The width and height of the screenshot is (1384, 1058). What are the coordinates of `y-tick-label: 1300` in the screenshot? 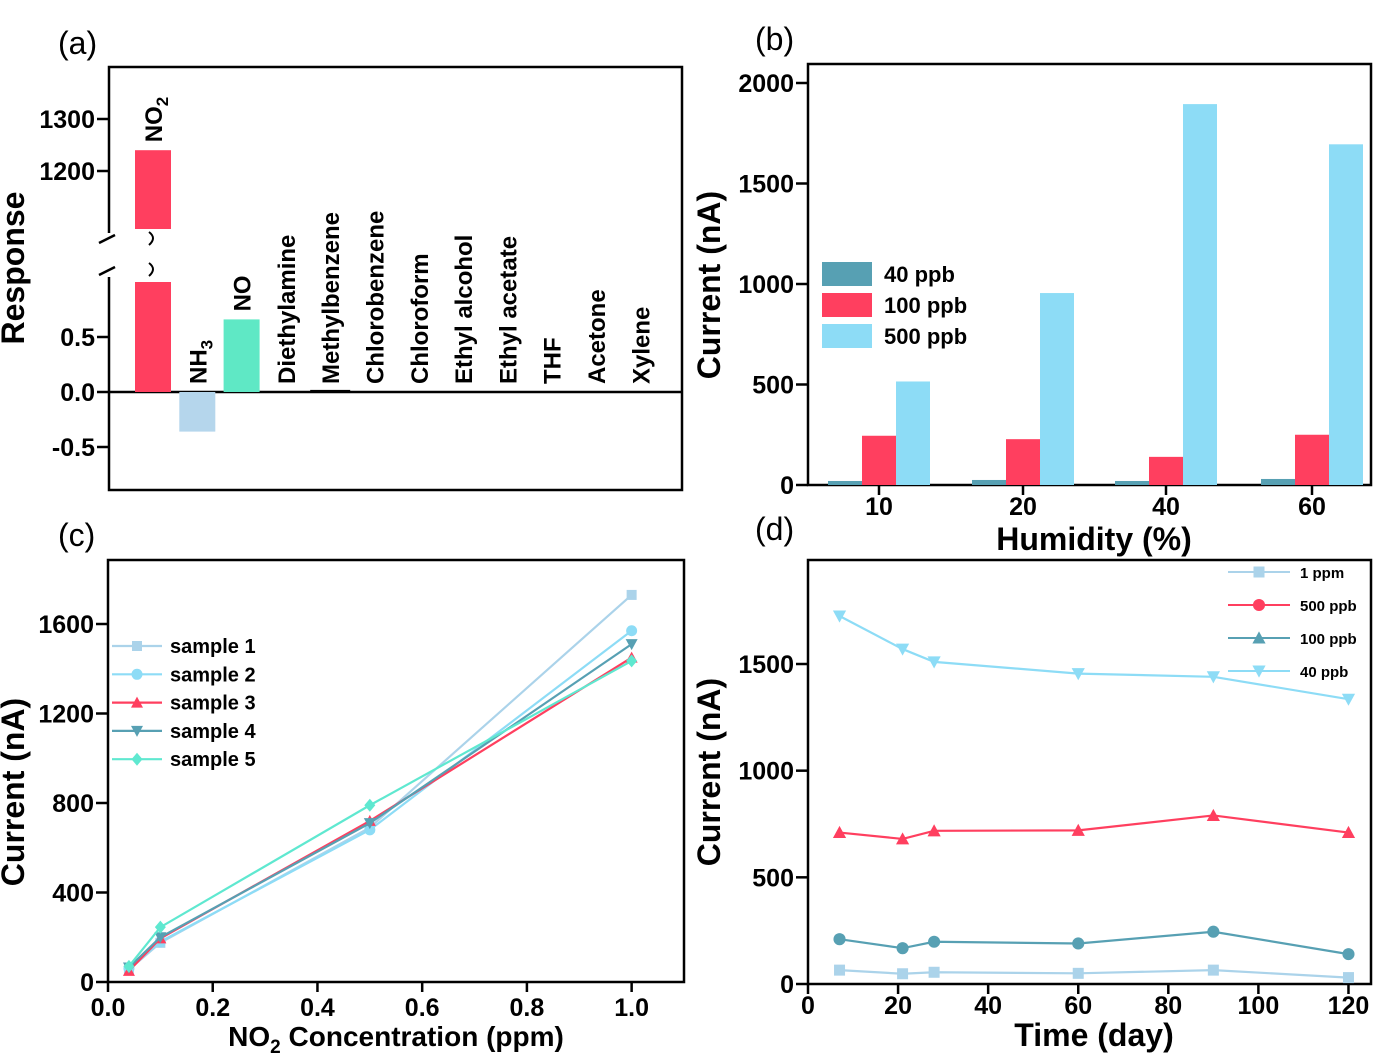 It's located at (67, 120).